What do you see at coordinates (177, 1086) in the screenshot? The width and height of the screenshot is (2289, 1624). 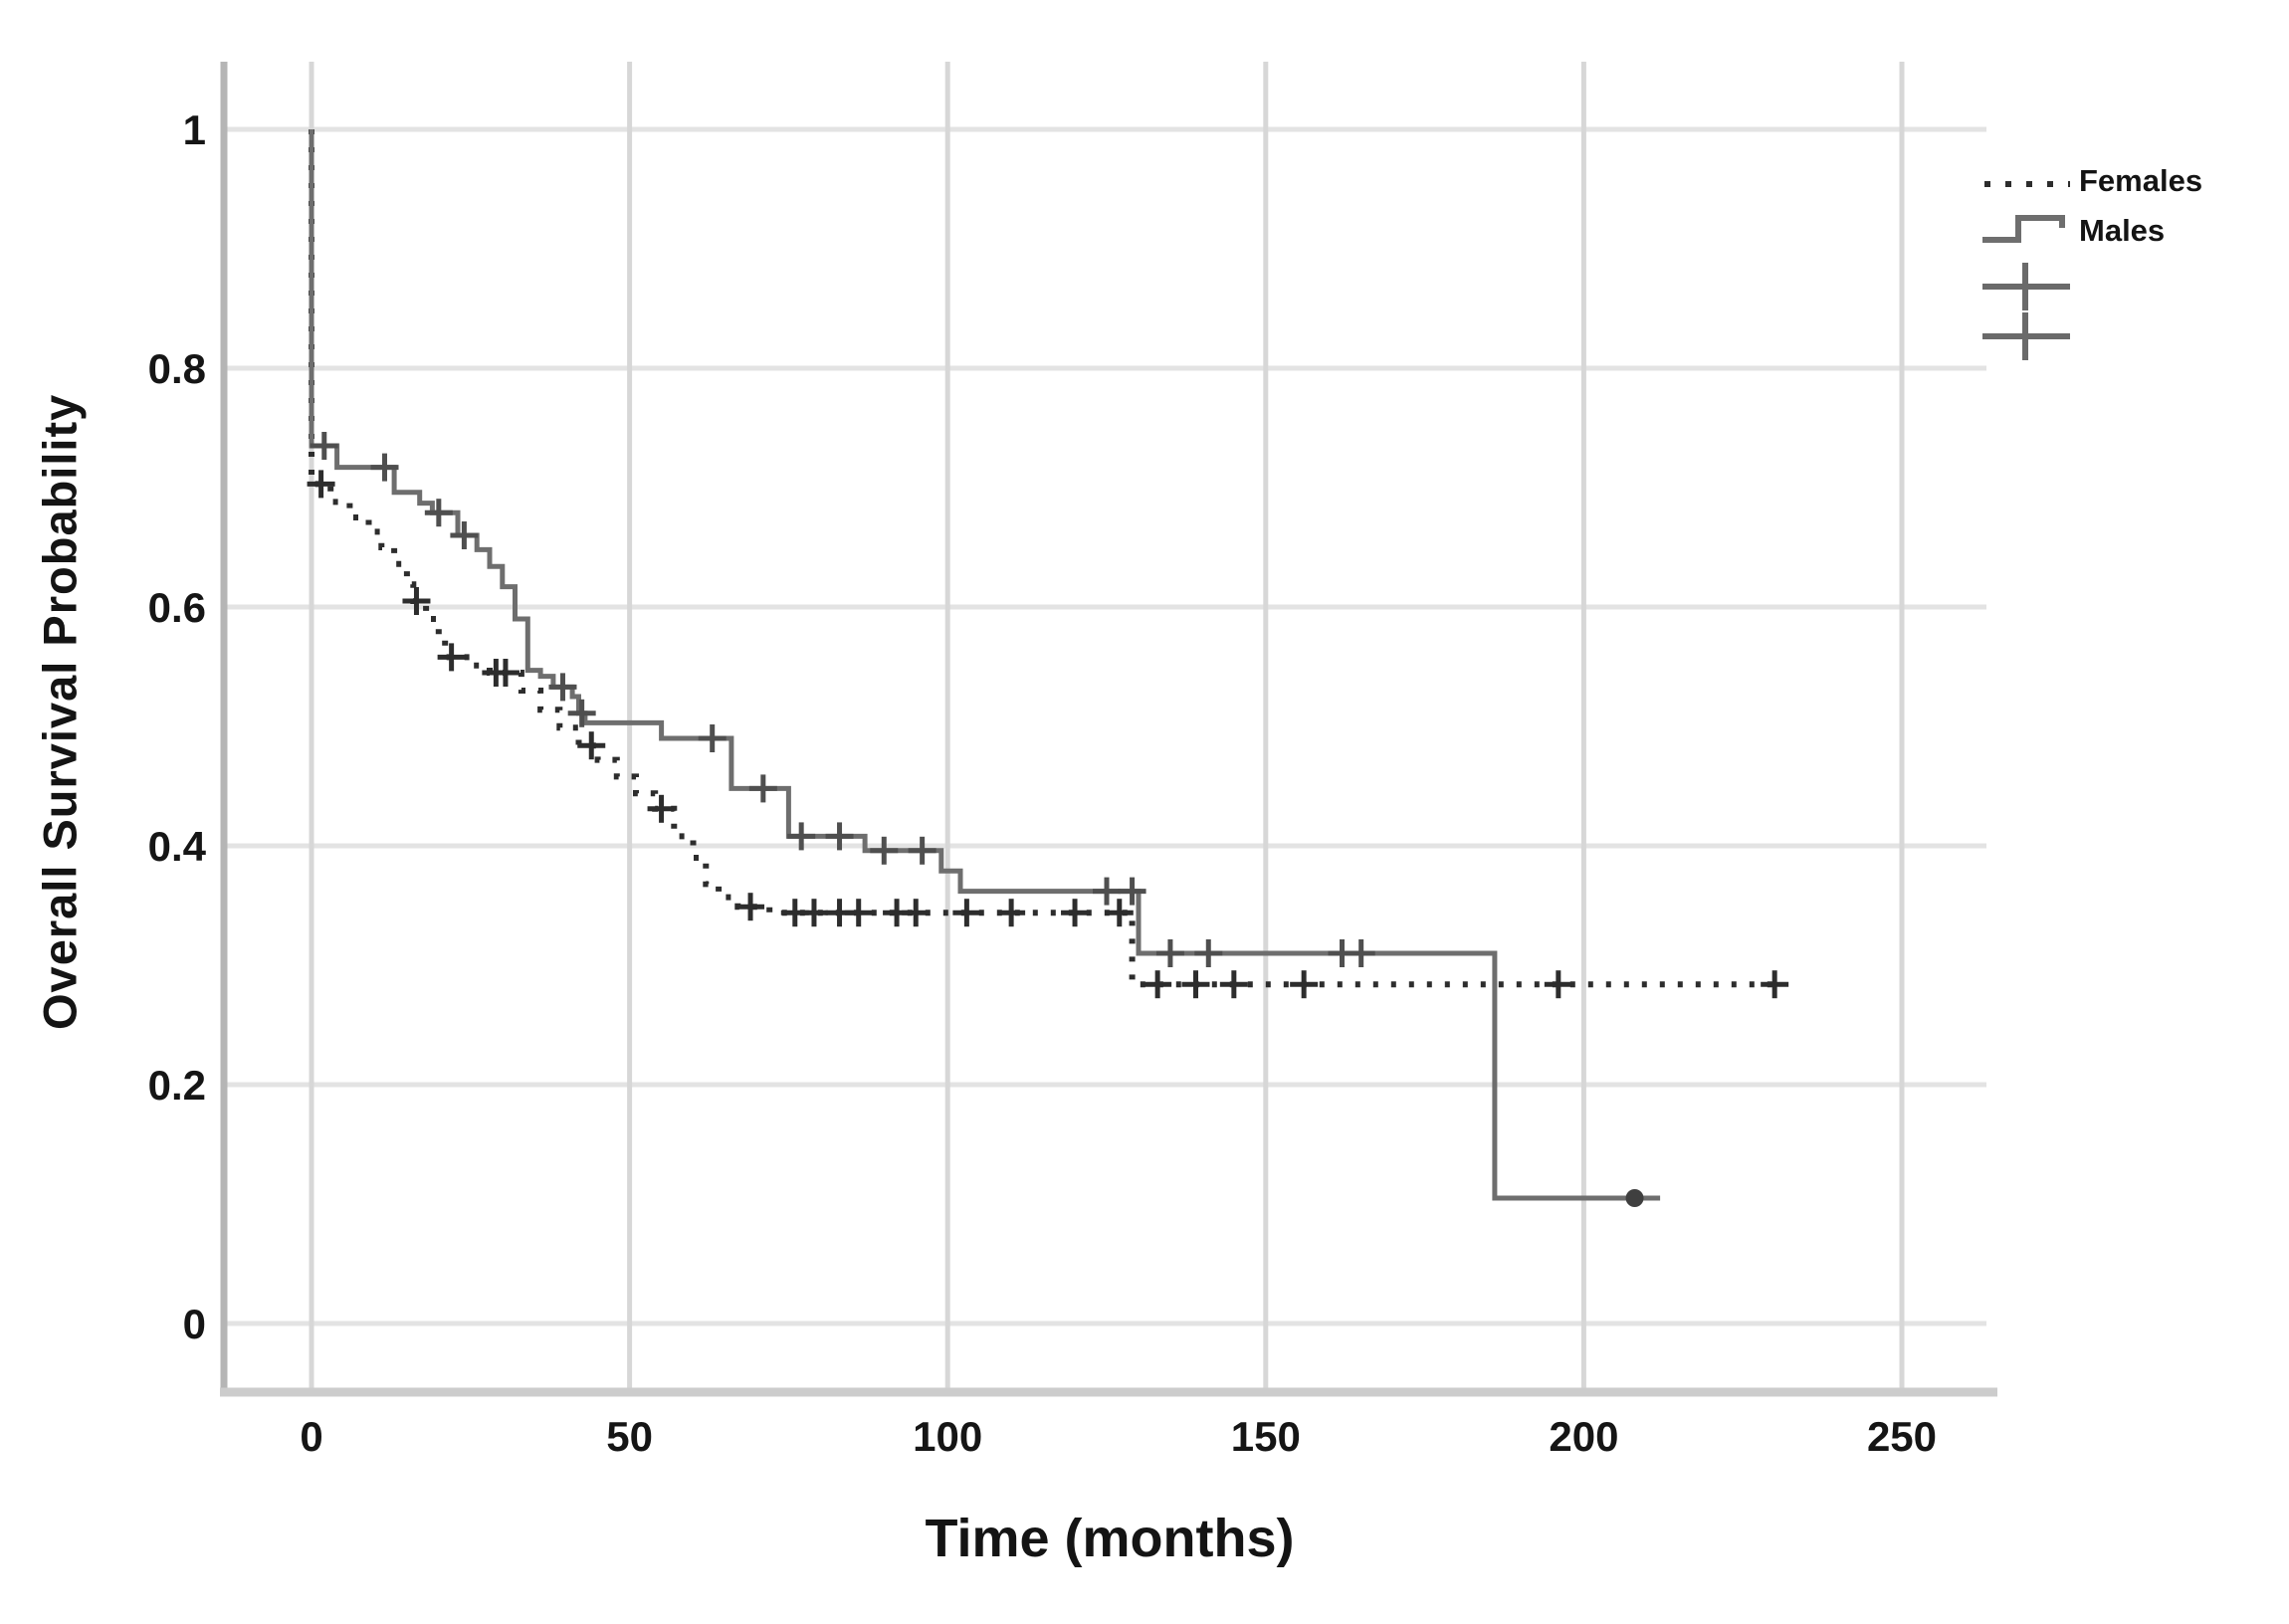 I see `y-tick-label: 0.2` at bounding box center [177, 1086].